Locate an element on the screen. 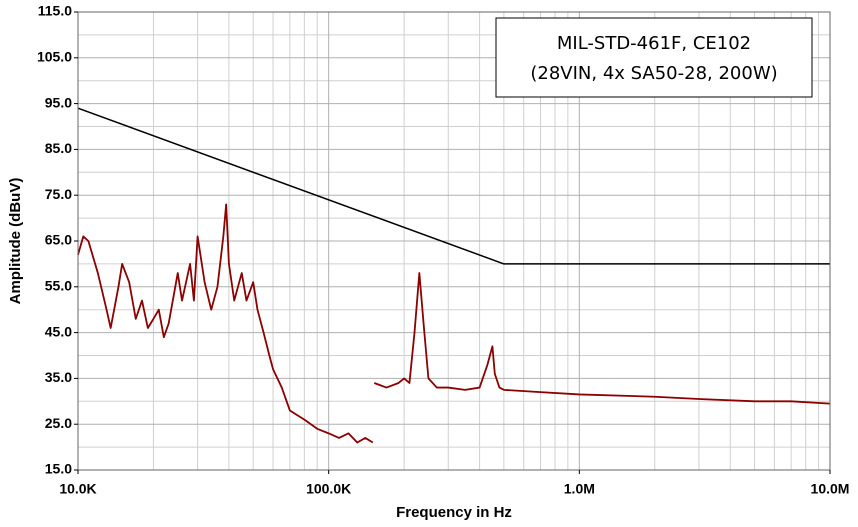 The image size is (858, 527). x-tick-label: 100.0K is located at coordinates (328, 489).